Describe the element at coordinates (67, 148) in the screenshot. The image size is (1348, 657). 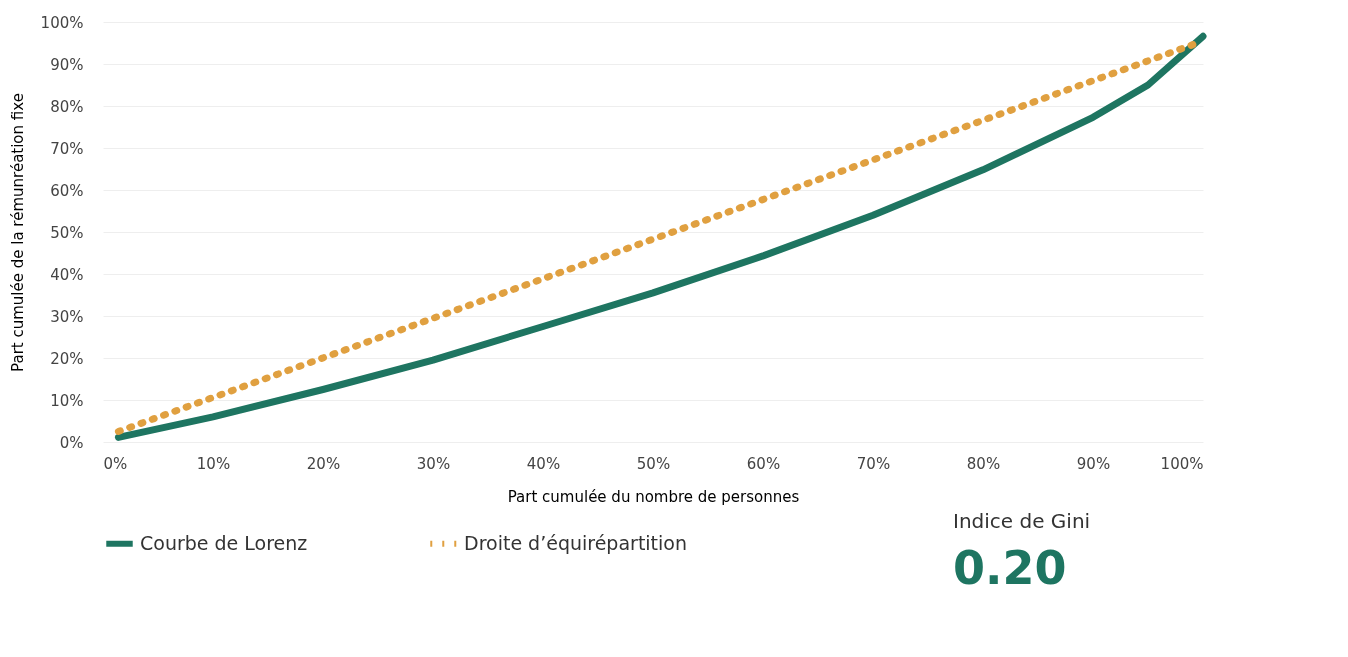
I see `y-tick-label: 70%` at that location.